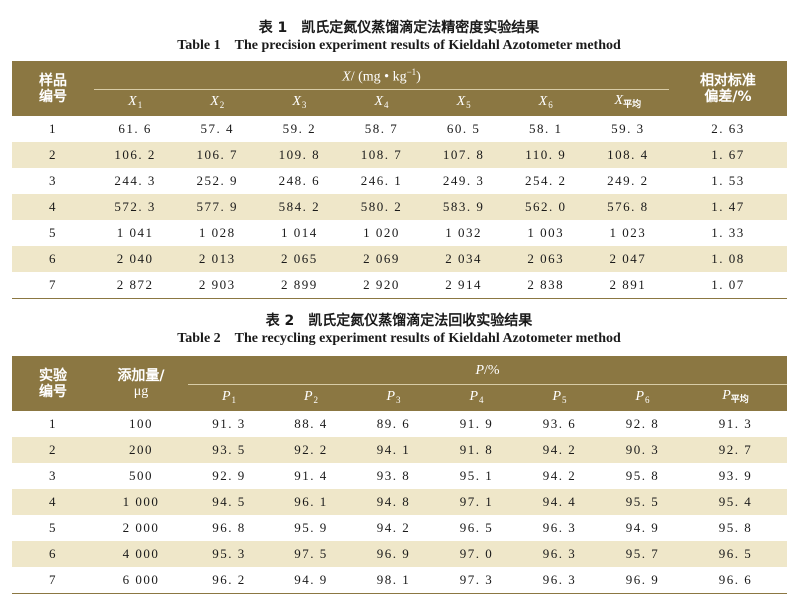 This screenshot has height=599, width=798. What do you see at coordinates (311, 554) in the screenshot?
I see `table-cell: 97. 5` at bounding box center [311, 554].